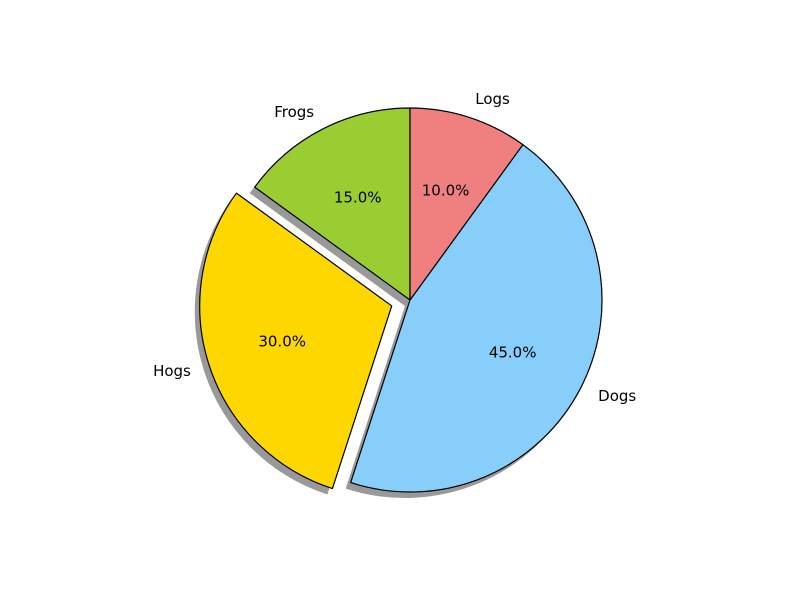  What do you see at coordinates (513, 352) in the screenshot?
I see `slice-pct-dogs: 45.0%` at bounding box center [513, 352].